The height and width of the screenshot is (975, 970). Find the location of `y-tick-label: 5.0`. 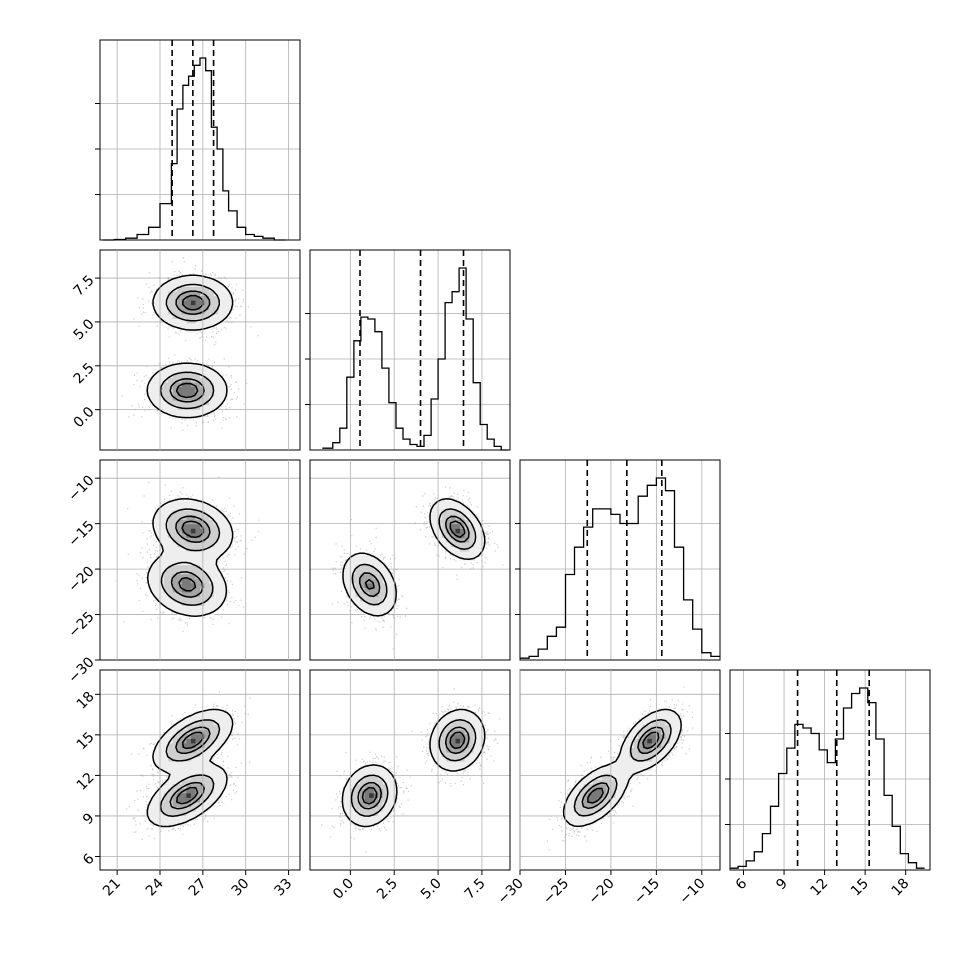

y-tick-label: 5.0 is located at coordinates (84, 329).